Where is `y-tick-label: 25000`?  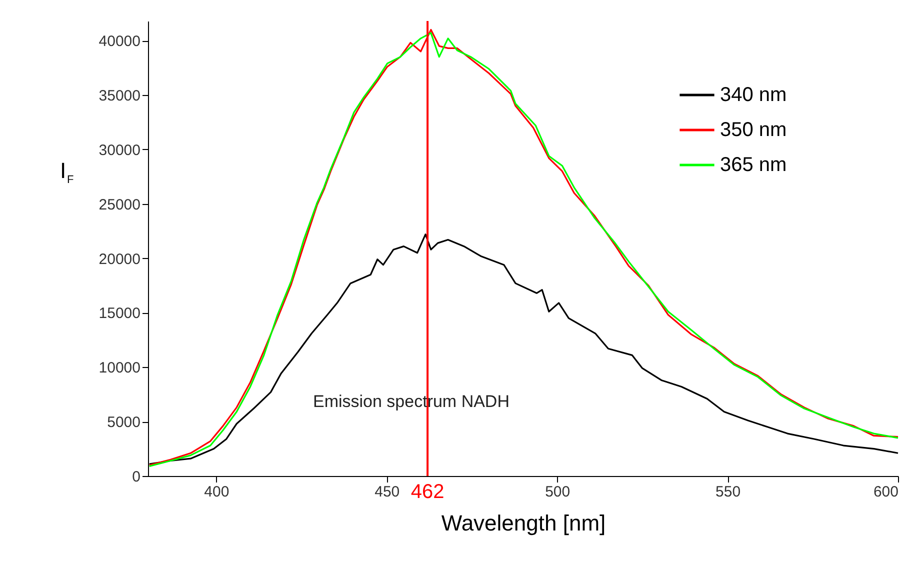 y-tick-label: 25000 is located at coordinates (119, 205).